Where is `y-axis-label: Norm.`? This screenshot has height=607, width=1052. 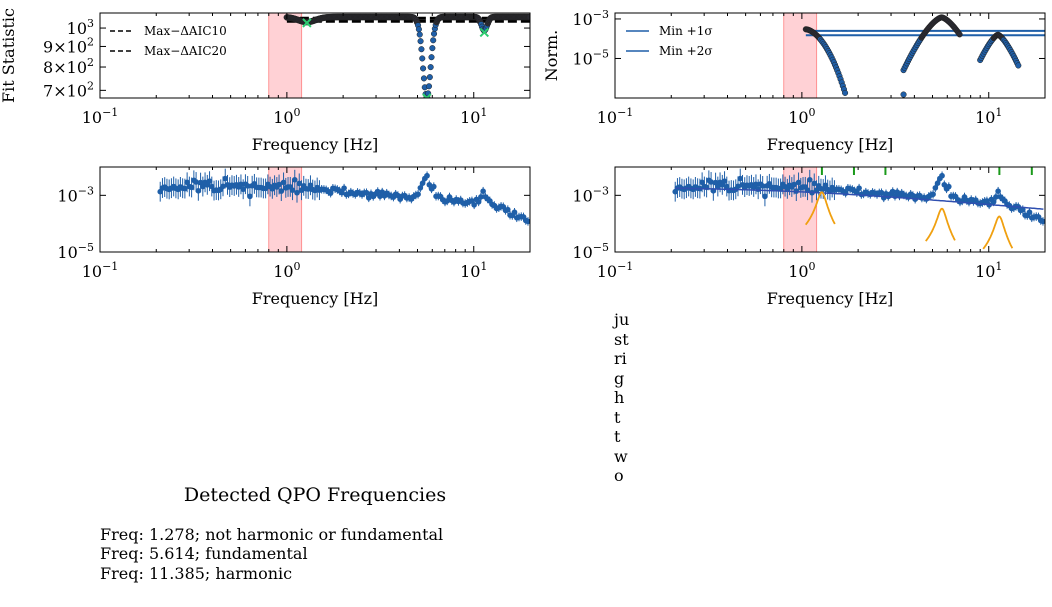 y-axis-label: Norm. is located at coordinates (551, 56).